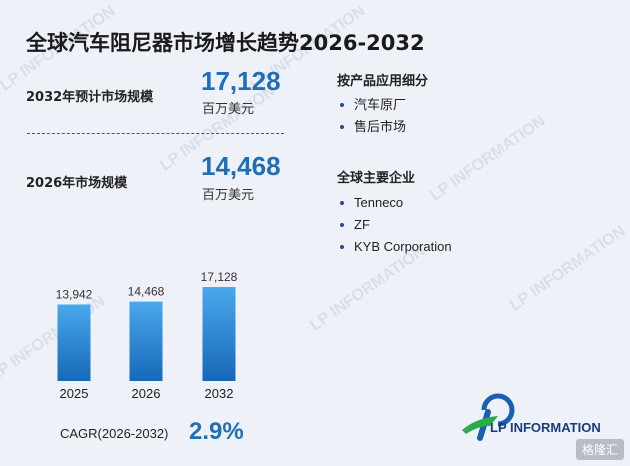 The width and height of the screenshot is (630, 466). Describe the element at coordinates (488, 417) in the screenshot. I see `lp-information-logo` at that location.